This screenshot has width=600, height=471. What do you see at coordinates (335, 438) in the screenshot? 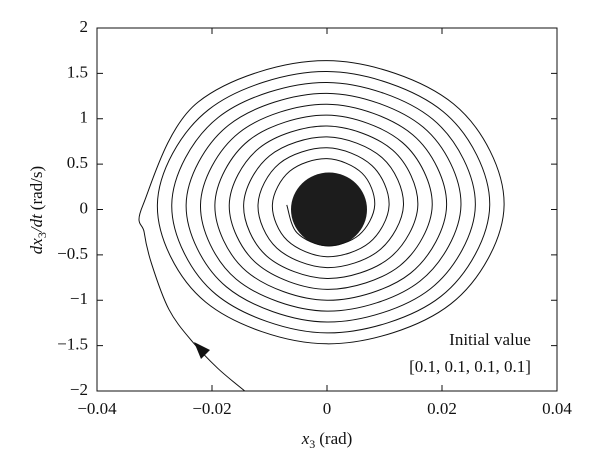
I see `x-label-unit: (rad)` at bounding box center [335, 438].